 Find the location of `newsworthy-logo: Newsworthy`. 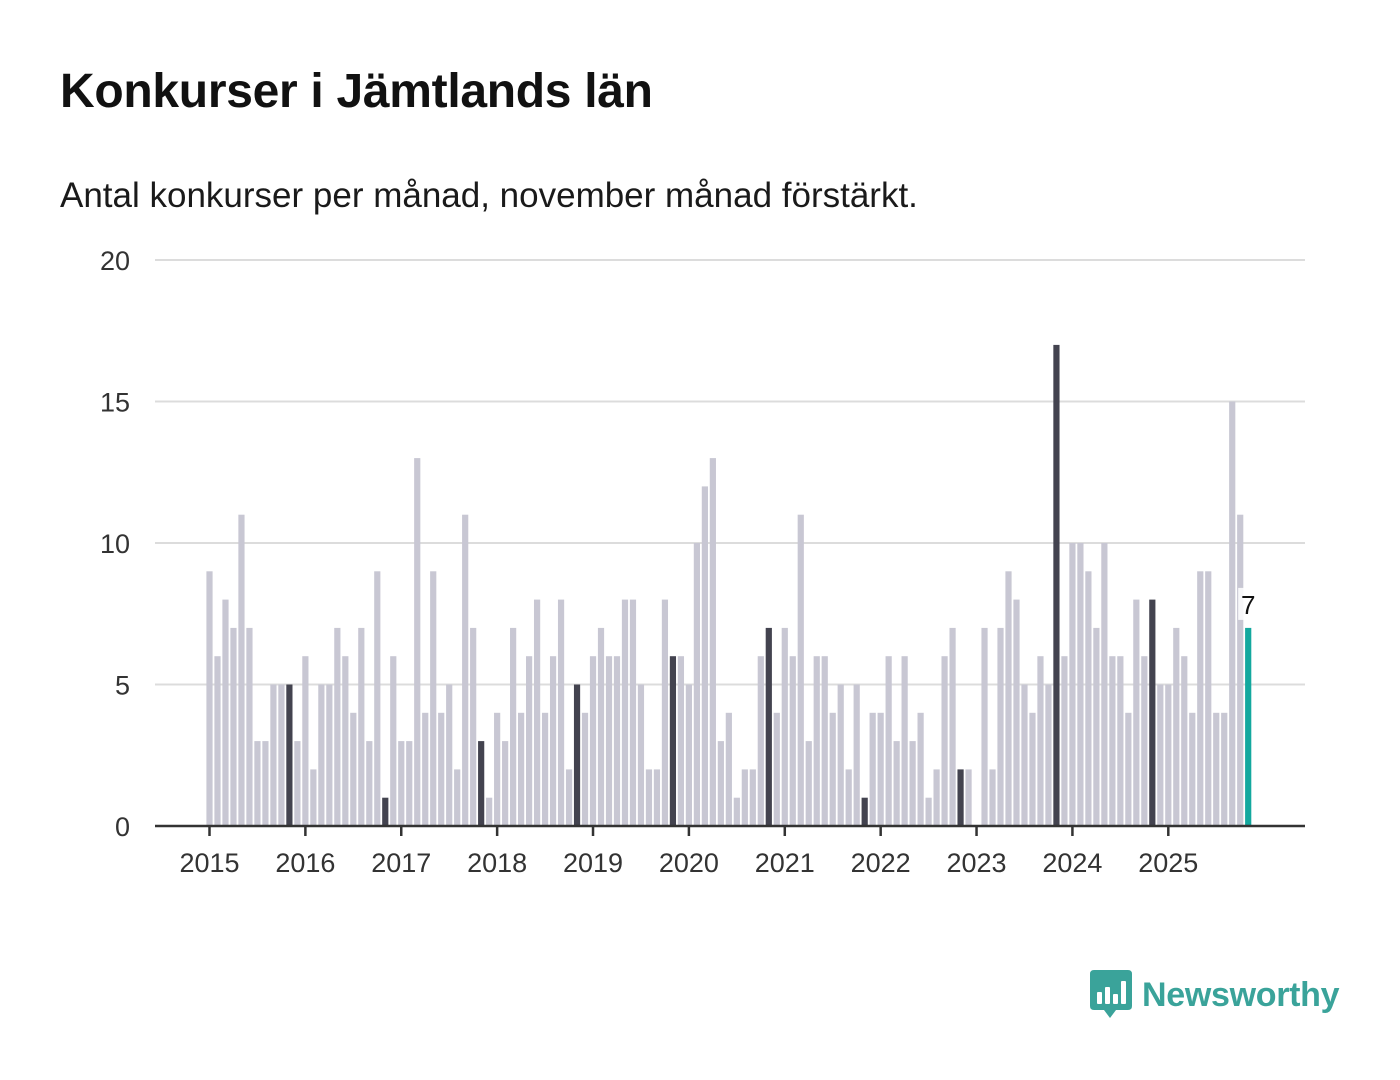

newsworthy-logo: Newsworthy is located at coordinates (1215, 995).